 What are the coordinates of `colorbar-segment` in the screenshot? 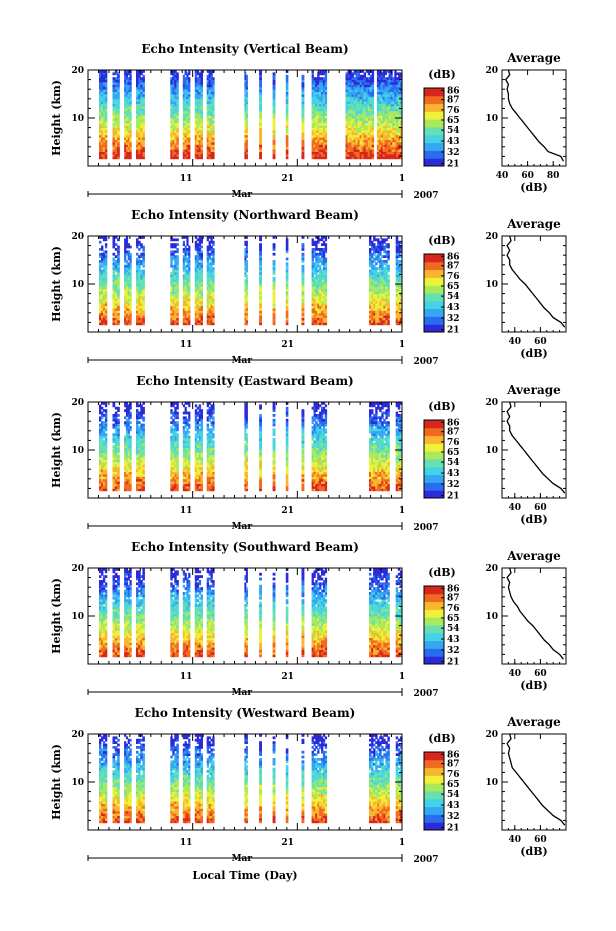 It's located at (434, 312).